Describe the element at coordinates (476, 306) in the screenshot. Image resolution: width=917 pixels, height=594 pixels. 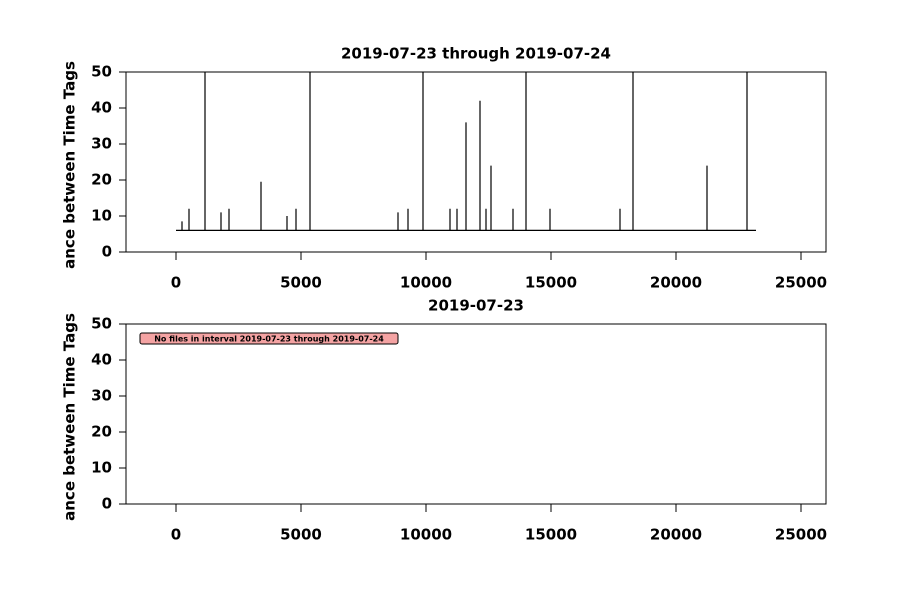
I see `chart-title: 2019-07-23` at that location.